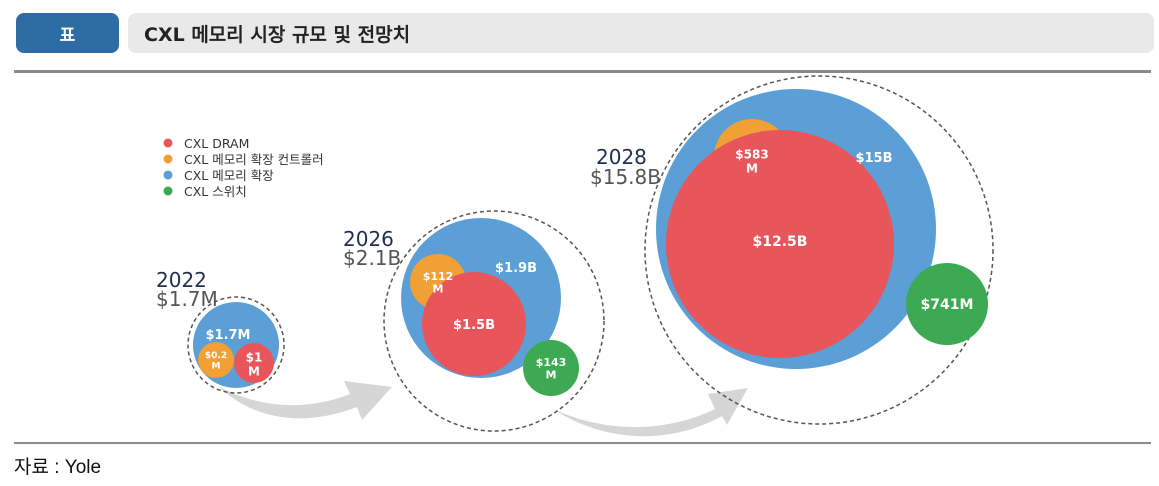 The width and height of the screenshot is (1159, 486). Describe the element at coordinates (216, 143) in the screenshot. I see `legend-label-dram: CXL DRAM` at that location.